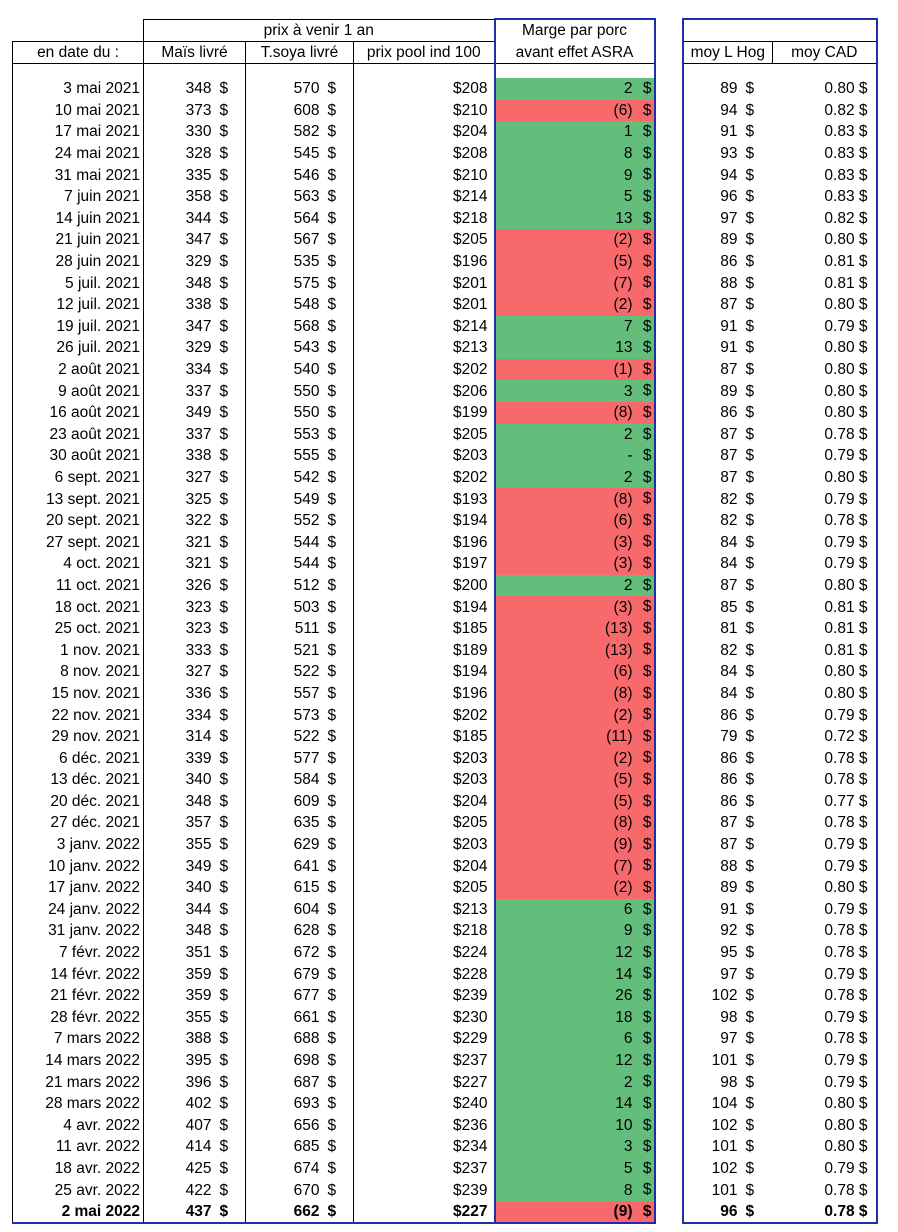 The image size is (898, 1232). I want to click on row-soya: 661, so click(306, 1017).